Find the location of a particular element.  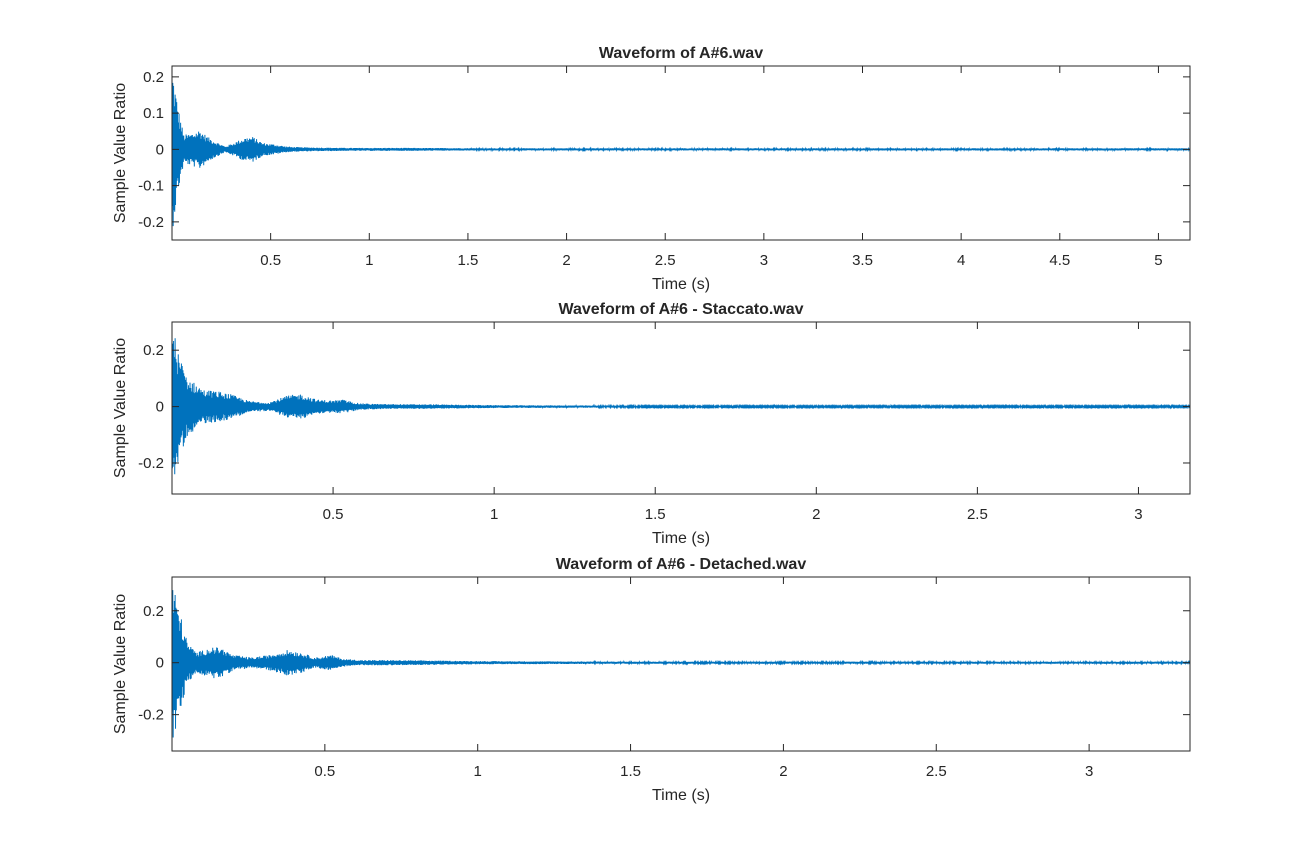

chart-title: Waveform of A#6 - Staccato.wav is located at coordinates (680, 309).